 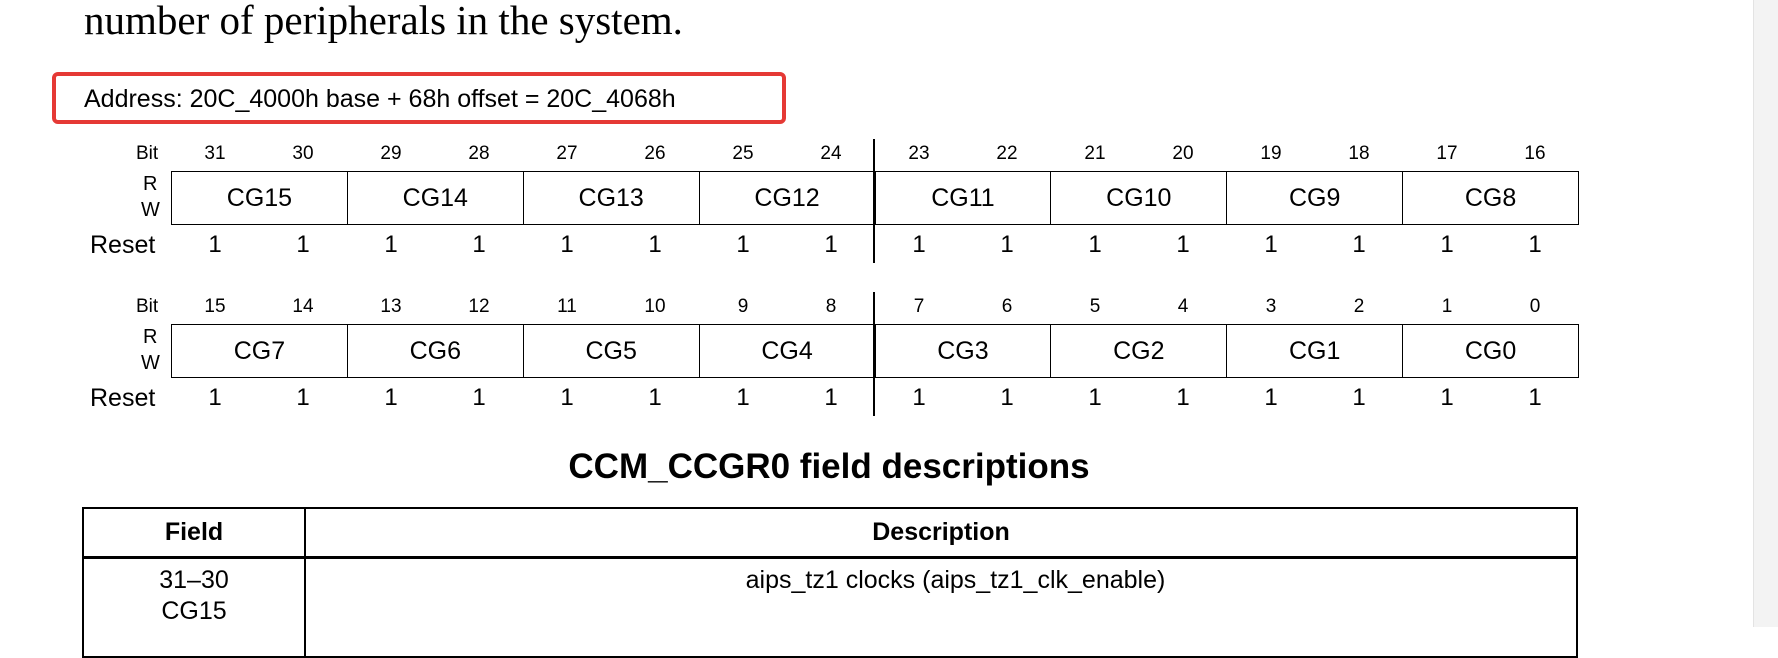 What do you see at coordinates (1535, 153) in the screenshot?
I see `bit-number: 16` at bounding box center [1535, 153].